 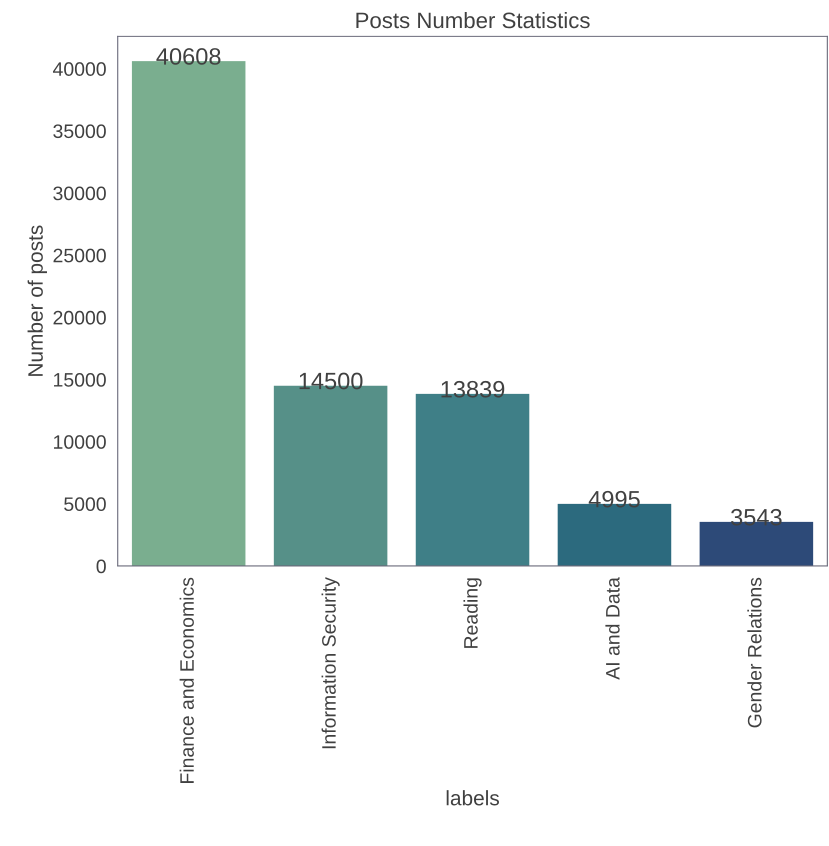 What do you see at coordinates (187, 680) in the screenshot?
I see `x-tick-label: Finance and Economics` at bounding box center [187, 680].